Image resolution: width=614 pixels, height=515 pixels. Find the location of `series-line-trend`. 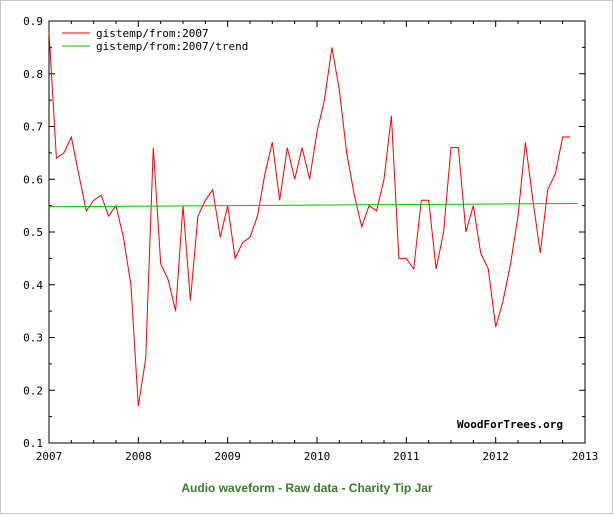

series-line-trend is located at coordinates (313, 205).